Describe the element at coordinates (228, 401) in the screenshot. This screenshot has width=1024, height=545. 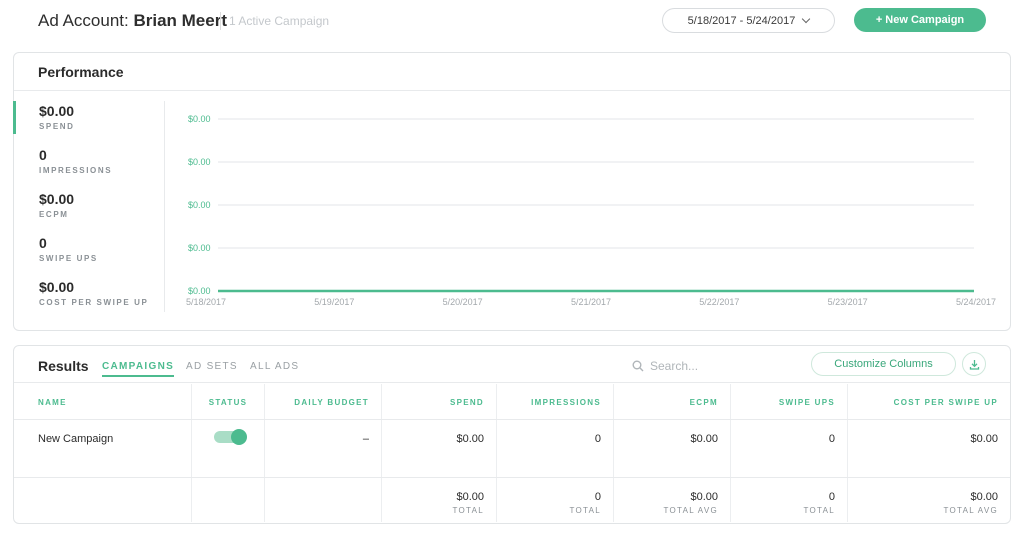
I see `col-status: STATUS` at that location.